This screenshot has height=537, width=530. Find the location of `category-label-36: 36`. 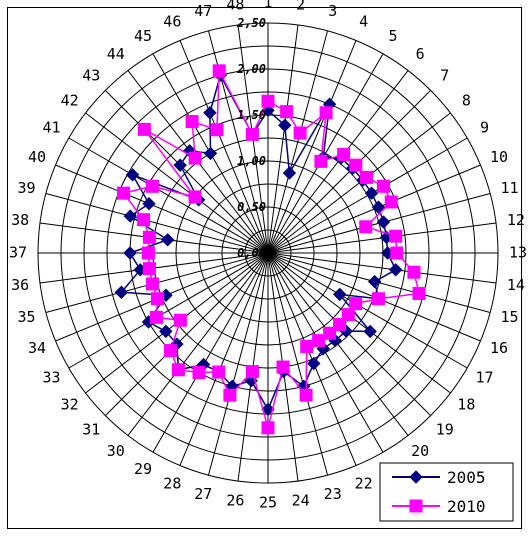

category-label-36: 36 is located at coordinates (20, 285).